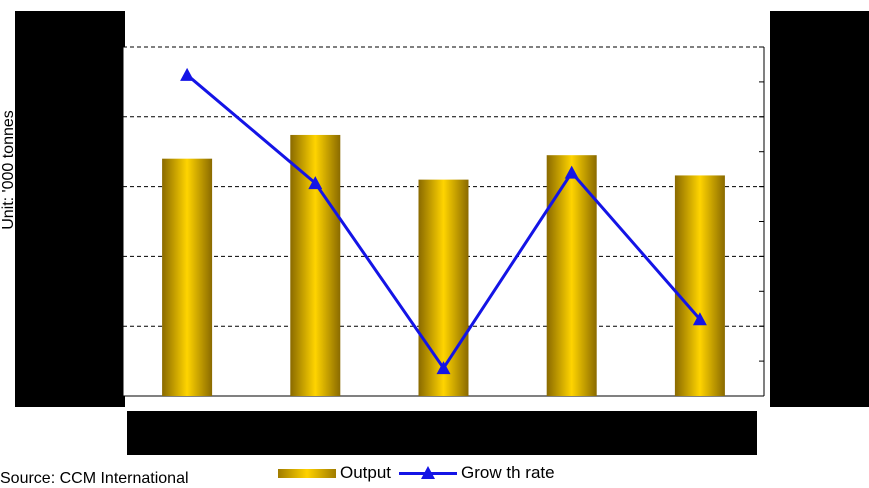 The height and width of the screenshot is (488, 869). Describe the element at coordinates (307, 473) in the screenshot. I see `legend-swatch-output` at that location.